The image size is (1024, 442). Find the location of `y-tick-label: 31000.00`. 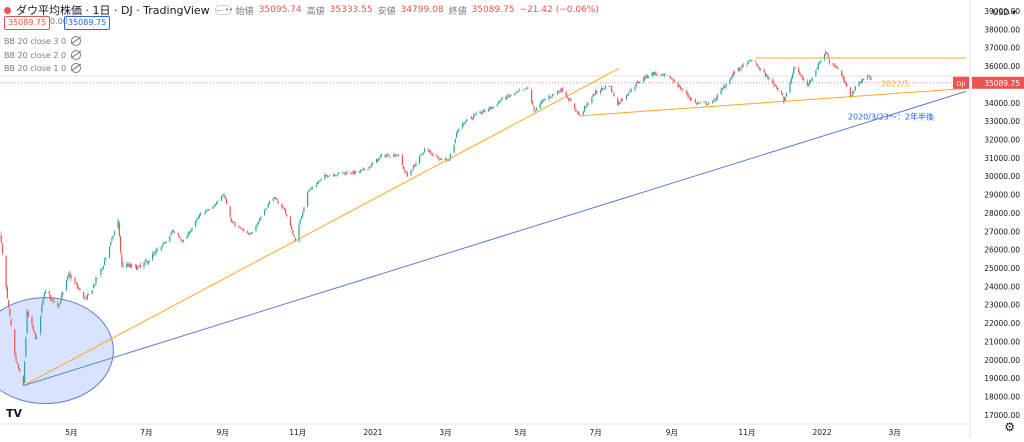

y-tick-label: 31000.00 is located at coordinates (1002, 158).